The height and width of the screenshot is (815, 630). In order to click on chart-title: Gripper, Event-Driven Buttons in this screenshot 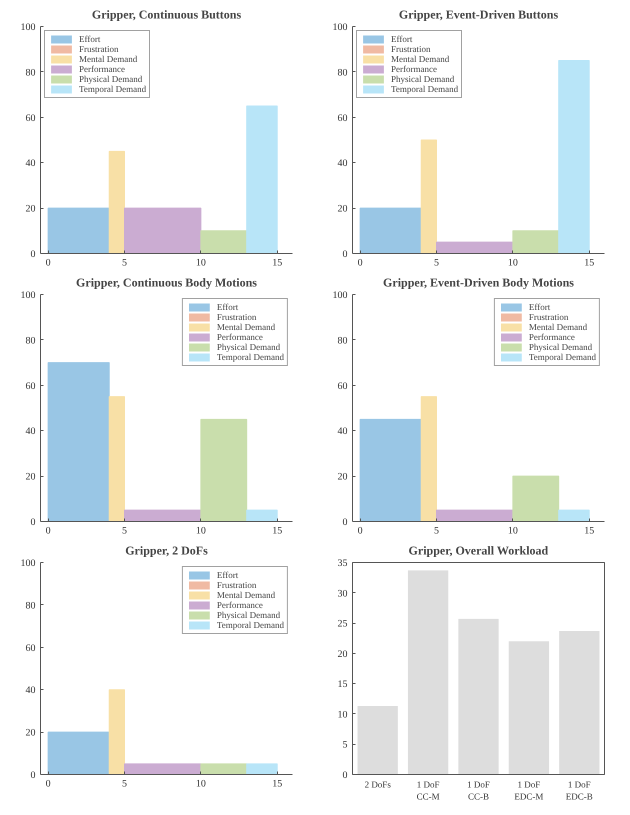, I will do `click(478, 15)`.